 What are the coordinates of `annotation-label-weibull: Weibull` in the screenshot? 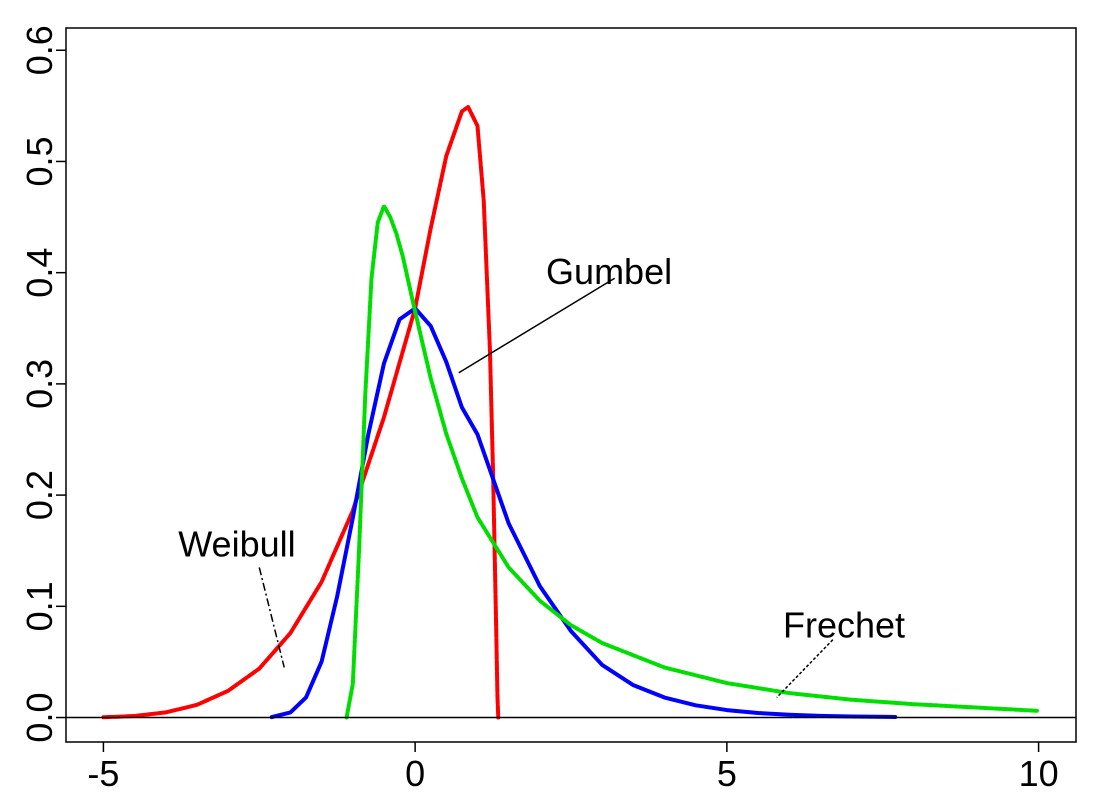 It's located at (236, 543).